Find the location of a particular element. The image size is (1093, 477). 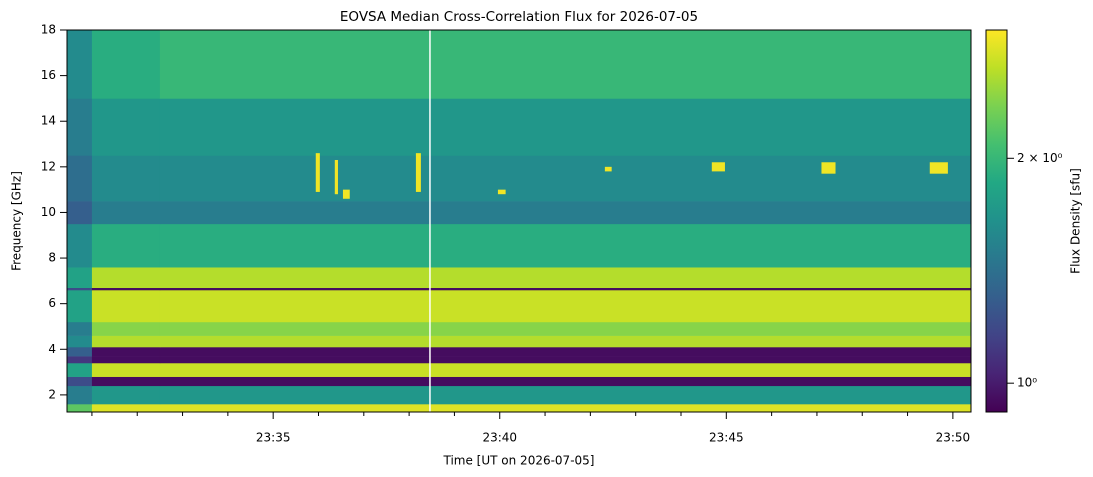

y-tick-label: 10 is located at coordinates (48, 212).